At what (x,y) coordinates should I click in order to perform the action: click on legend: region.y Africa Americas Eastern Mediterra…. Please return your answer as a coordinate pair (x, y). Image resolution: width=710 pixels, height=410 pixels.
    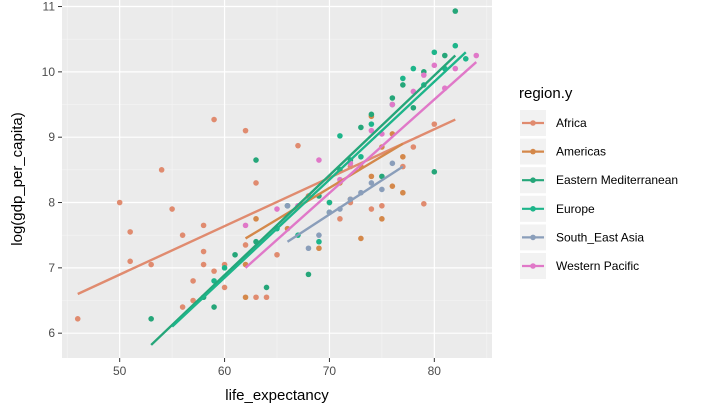
    Looking at the image, I should click on (598, 182).